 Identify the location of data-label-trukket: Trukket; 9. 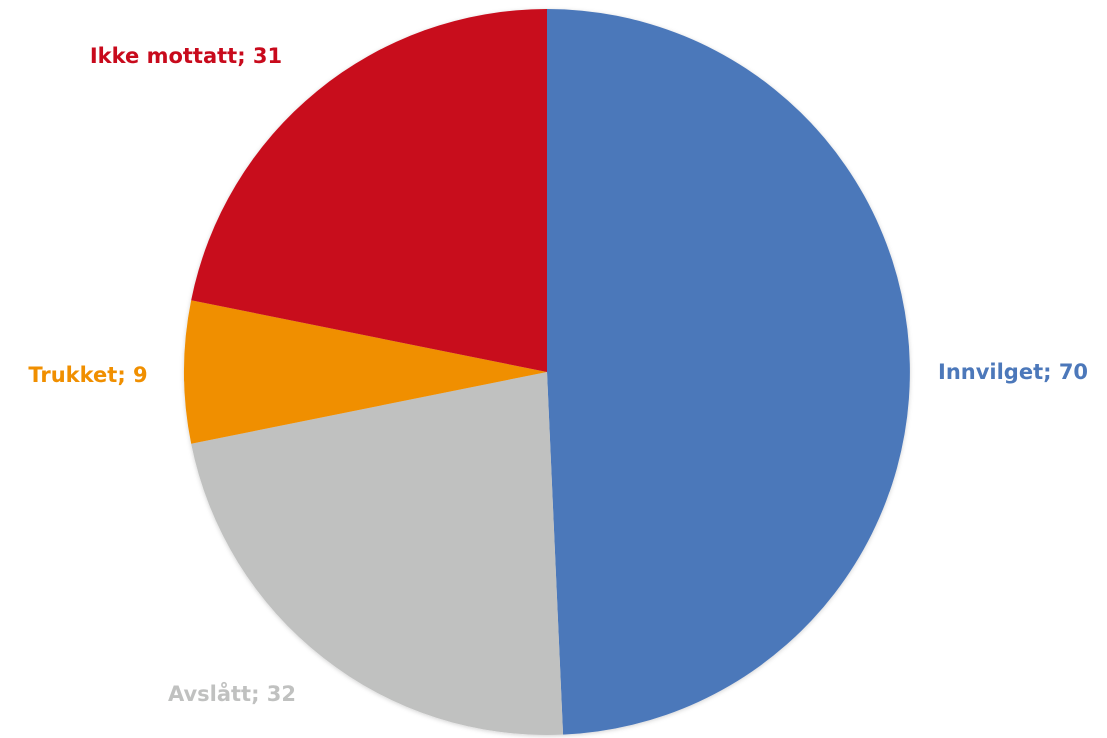
(87, 375).